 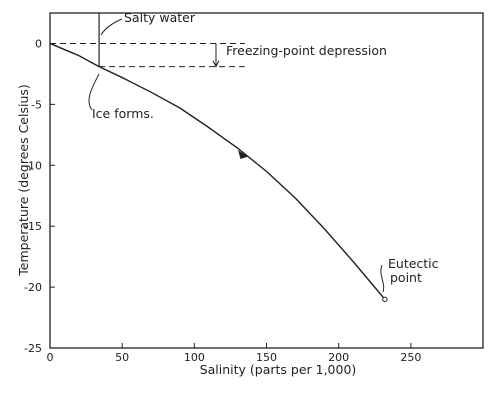 What do you see at coordinates (406, 277) in the screenshot?
I see `annotation-point: point` at bounding box center [406, 277].